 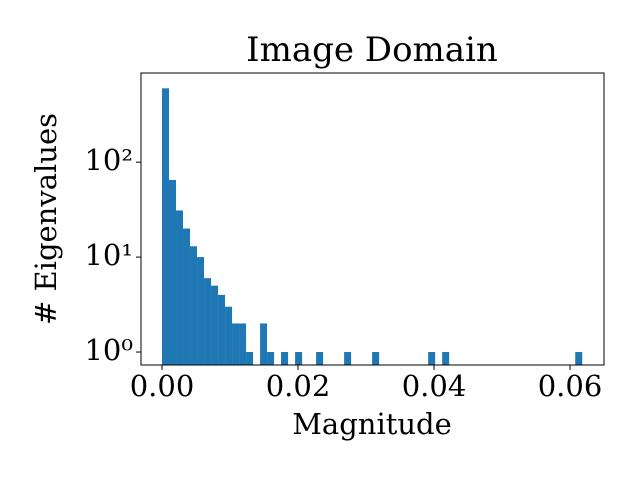 I want to click on chart-title: Image Domain, so click(x=372, y=50).